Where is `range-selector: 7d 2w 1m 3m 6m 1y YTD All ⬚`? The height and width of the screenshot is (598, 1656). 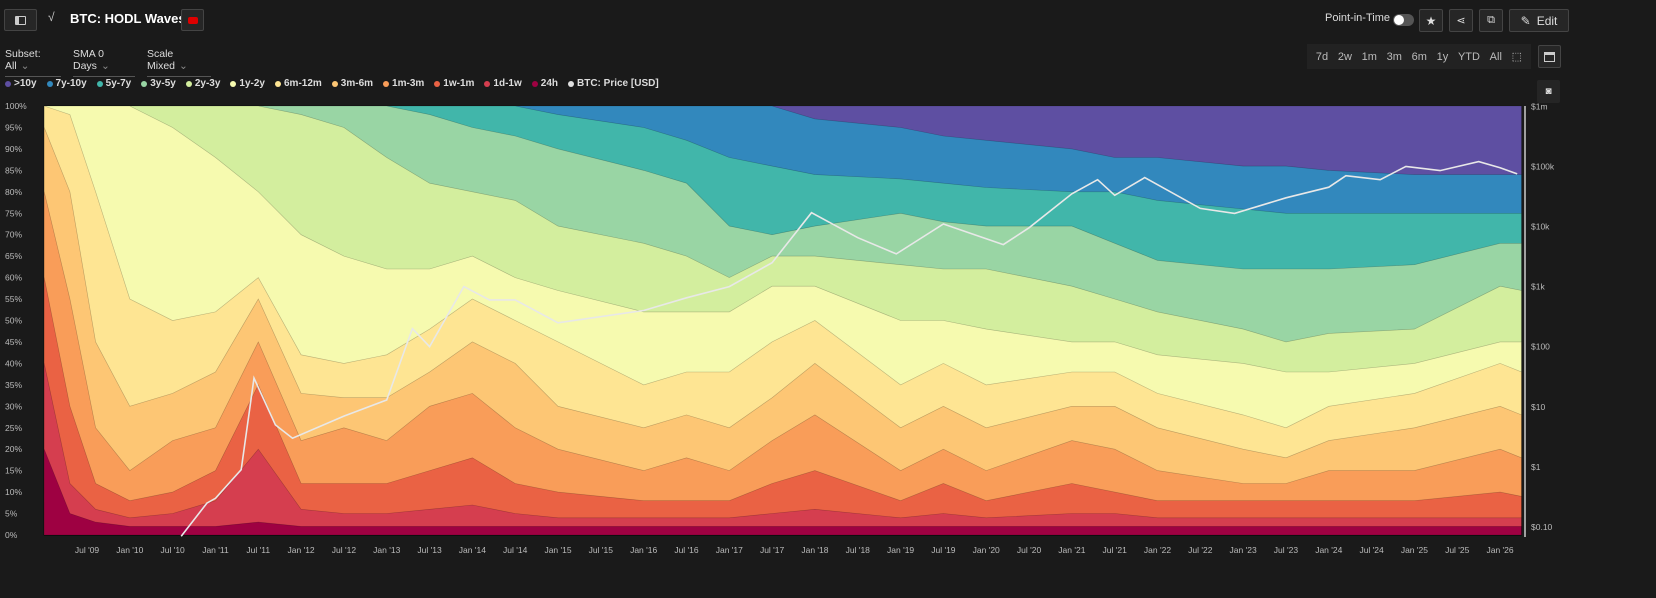 range-selector: 7d 2w 1m 3m 6m 1y YTD All ⬚ is located at coordinates (1419, 56).